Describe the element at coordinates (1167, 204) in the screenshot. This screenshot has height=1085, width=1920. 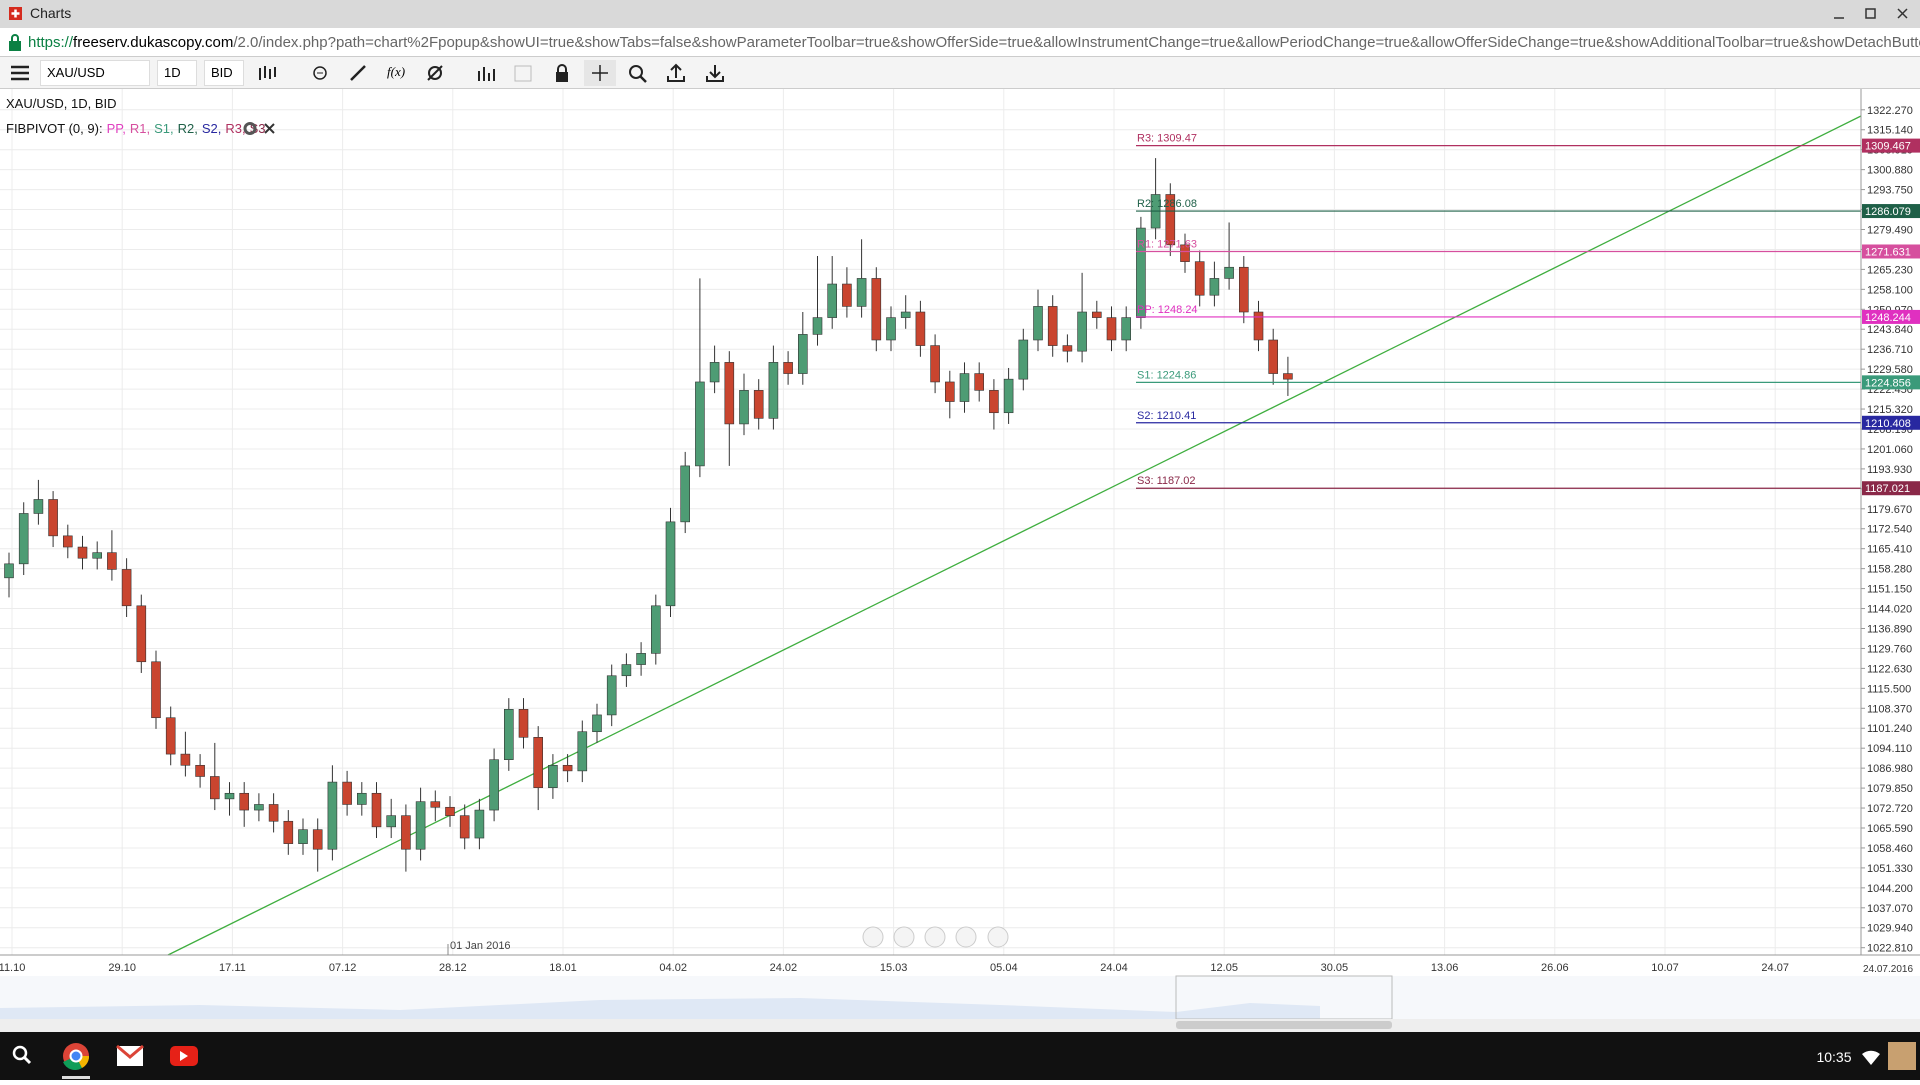
I see `pivot-label: R2: 1286.08` at that location.